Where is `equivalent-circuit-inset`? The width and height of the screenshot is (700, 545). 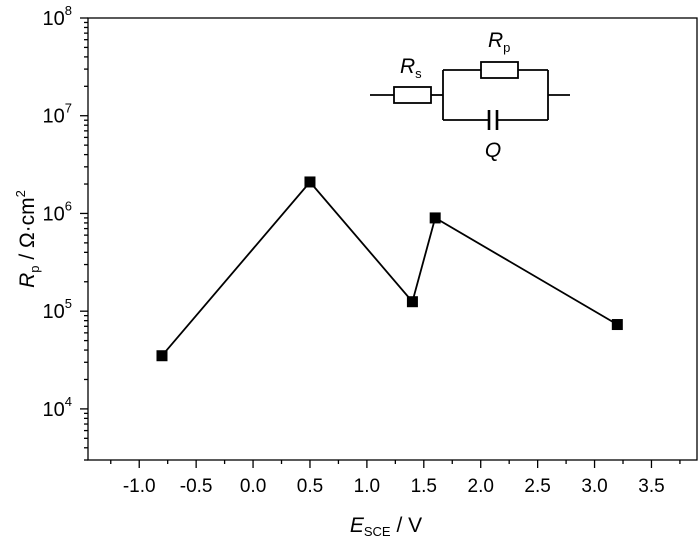
equivalent-circuit-inset is located at coordinates (470, 95).